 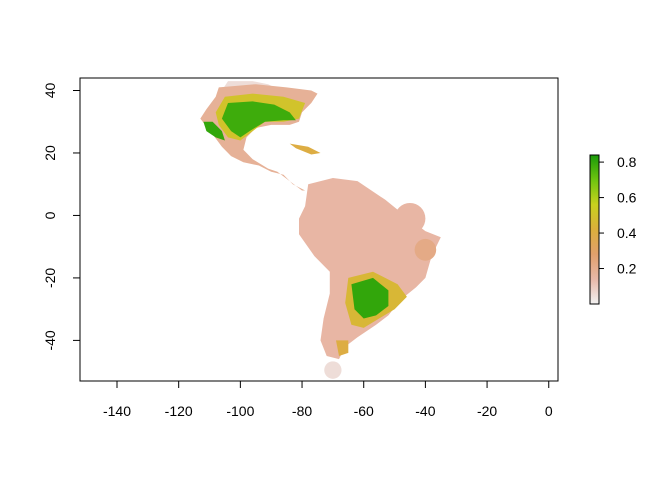 I want to click on x-tick-label: -100, so click(x=240, y=411).